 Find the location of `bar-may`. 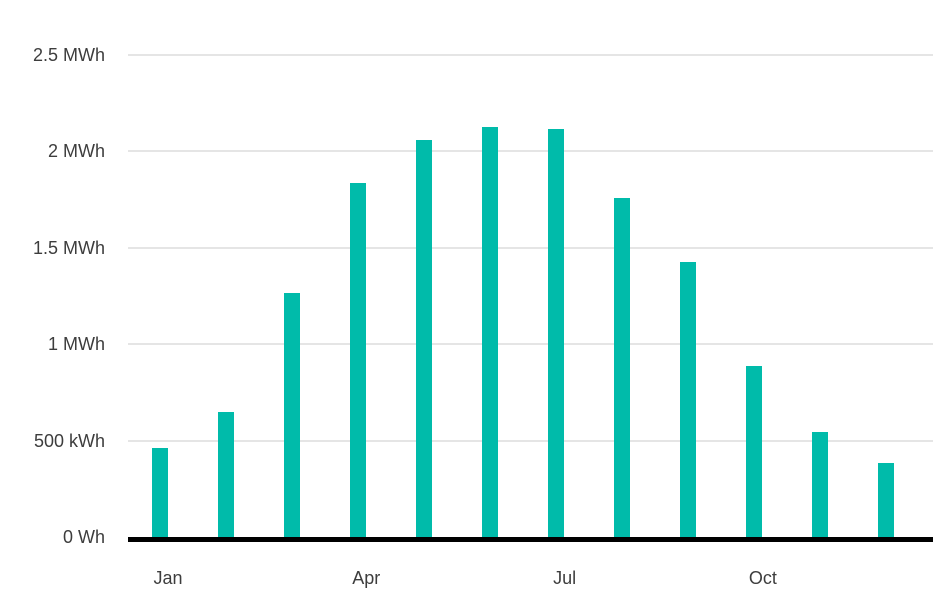

bar-may is located at coordinates (424, 338).